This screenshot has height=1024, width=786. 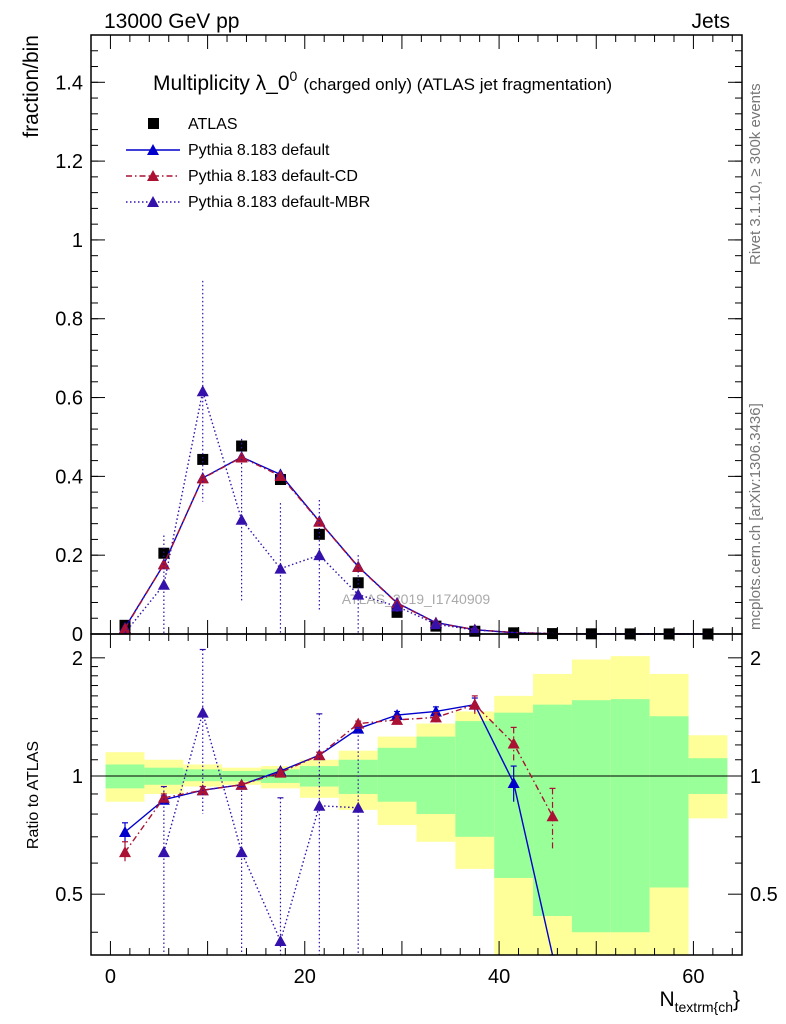 I want to click on x-axis-label-close: }, so click(x=736, y=999).